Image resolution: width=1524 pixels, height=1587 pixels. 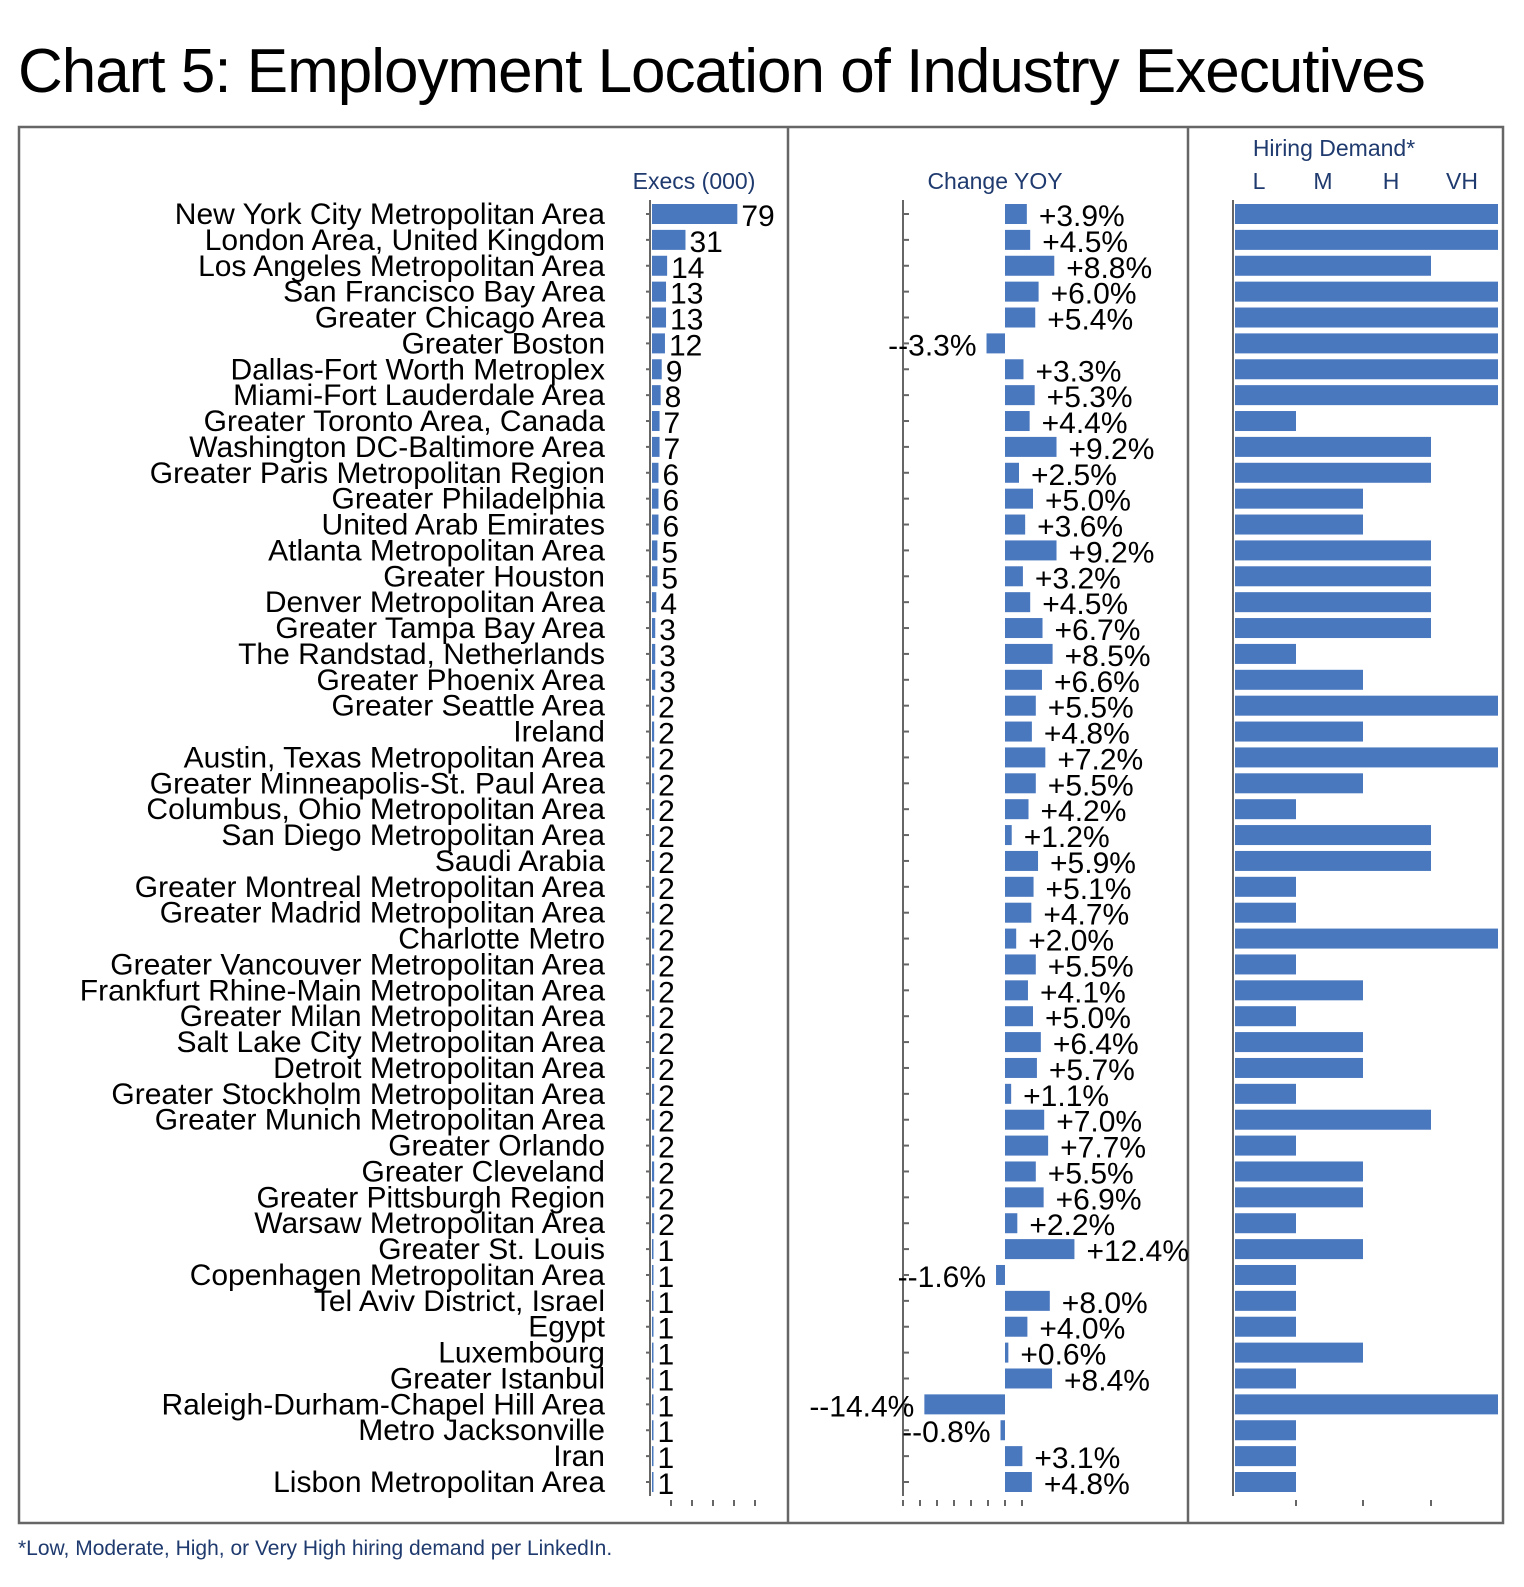 I want to click on change-value-label: +8.4%, so click(x=1107, y=1380).